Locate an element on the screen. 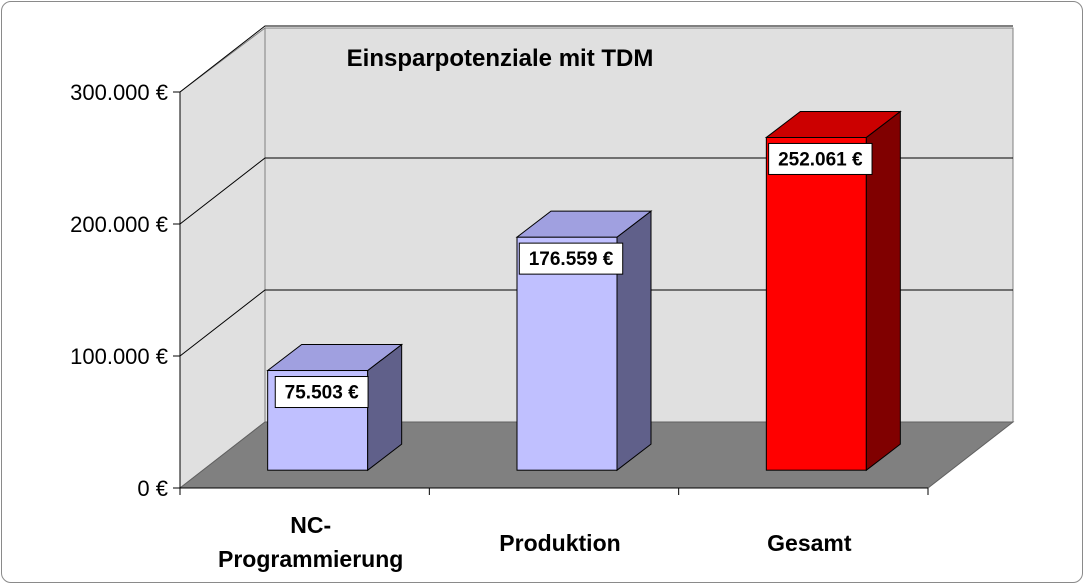 This screenshot has height=586, width=1086. x-category-label: Programmierung is located at coordinates (310, 559).